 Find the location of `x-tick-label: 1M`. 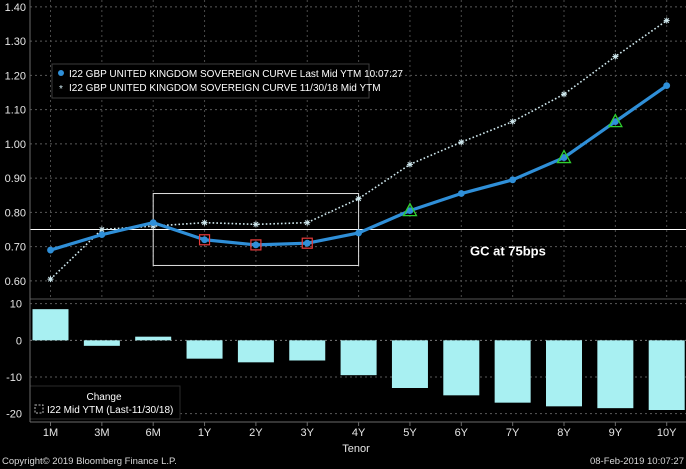

x-tick-label: 1M is located at coordinates (50, 433).